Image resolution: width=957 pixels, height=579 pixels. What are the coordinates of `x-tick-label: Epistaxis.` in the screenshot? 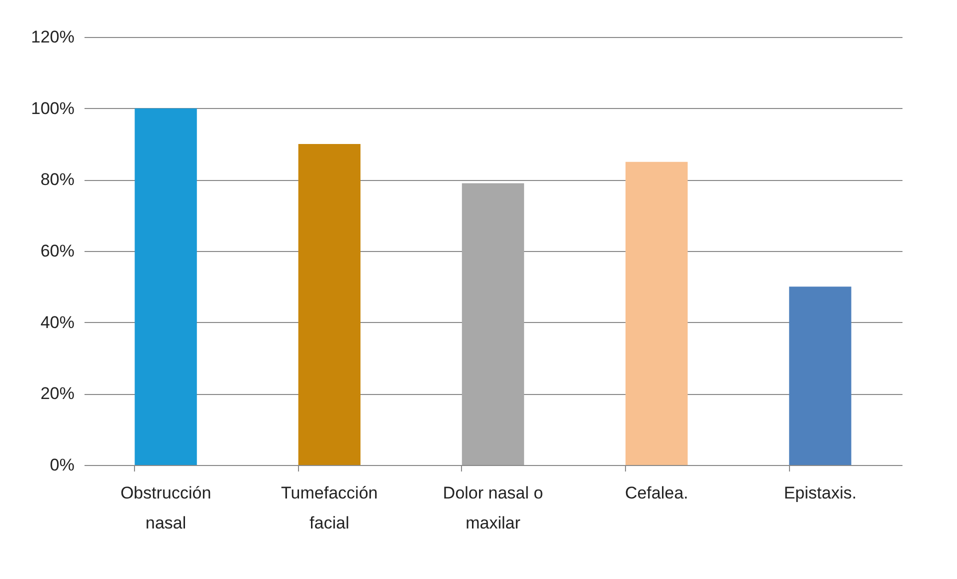 It's located at (820, 493).